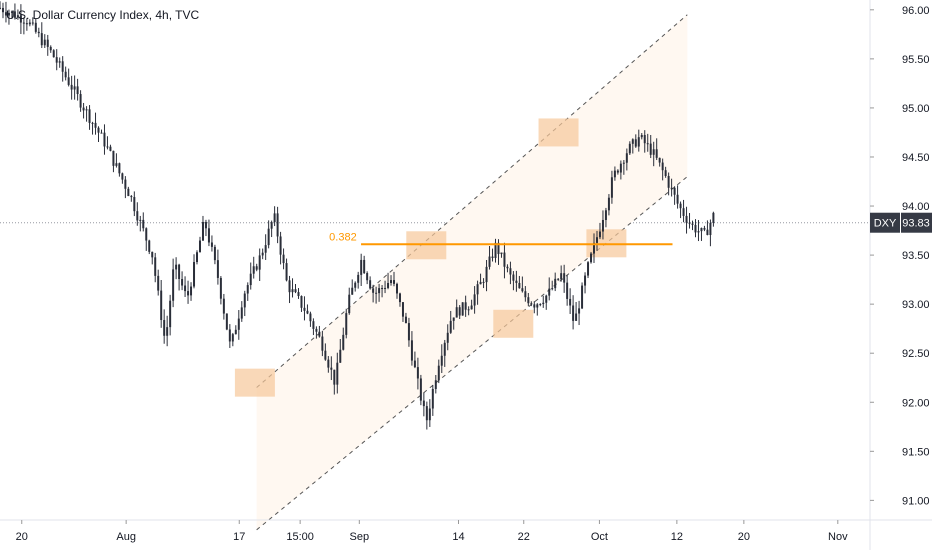 The height and width of the screenshot is (550, 932). What do you see at coordinates (916, 501) in the screenshot?
I see `y-tick-label: 91.00` at bounding box center [916, 501].